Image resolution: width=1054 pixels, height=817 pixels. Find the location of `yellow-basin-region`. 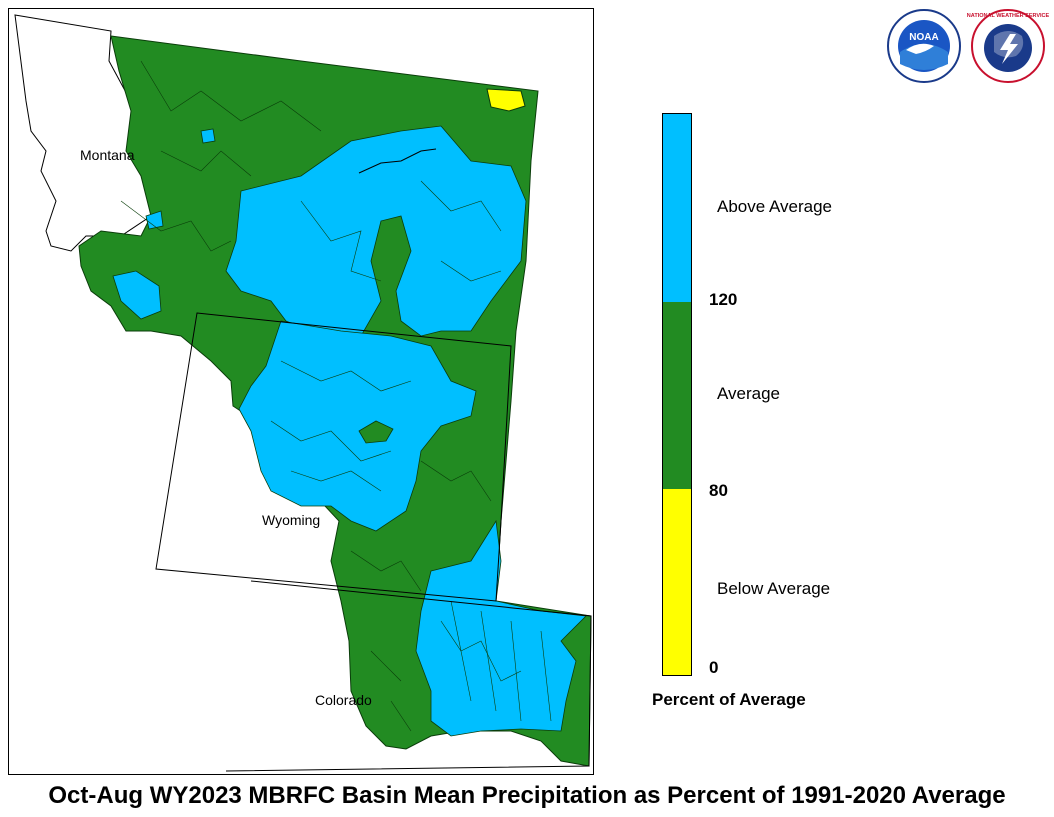

yellow-basin-region is located at coordinates (506, 100).